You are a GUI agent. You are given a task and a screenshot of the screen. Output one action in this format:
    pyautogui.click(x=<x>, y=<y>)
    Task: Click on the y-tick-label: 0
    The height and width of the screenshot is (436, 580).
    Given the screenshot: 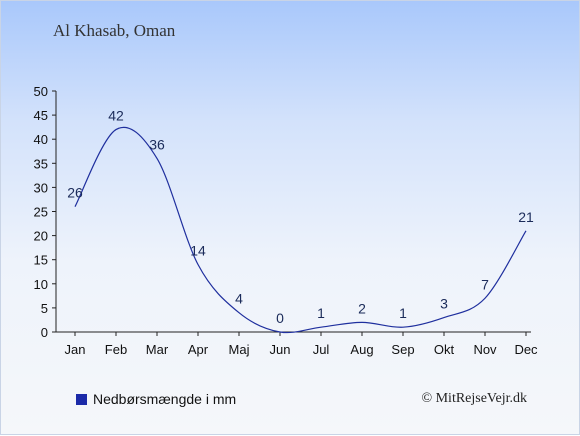 What is the action you would take?
    pyautogui.click(x=44, y=332)
    